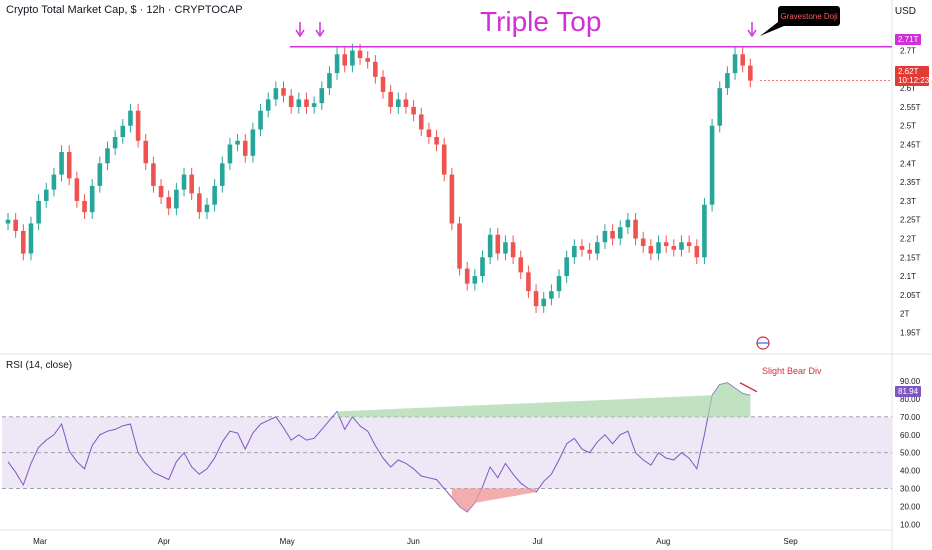 The height and width of the screenshot is (550, 932). Describe the element at coordinates (790, 541) in the screenshot. I see `time-tick-label: Sep` at that location.